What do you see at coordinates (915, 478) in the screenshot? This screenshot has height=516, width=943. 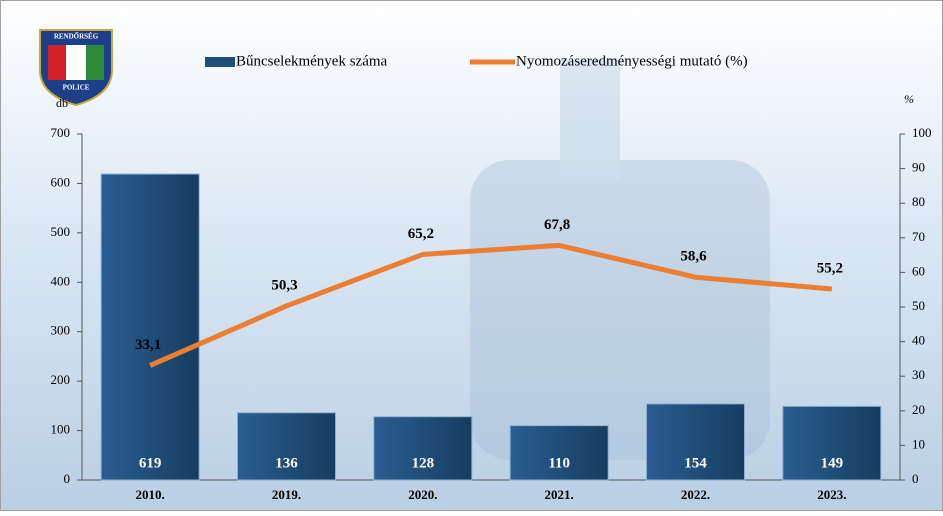 I see `y2-tick-label: 0` at bounding box center [915, 478].